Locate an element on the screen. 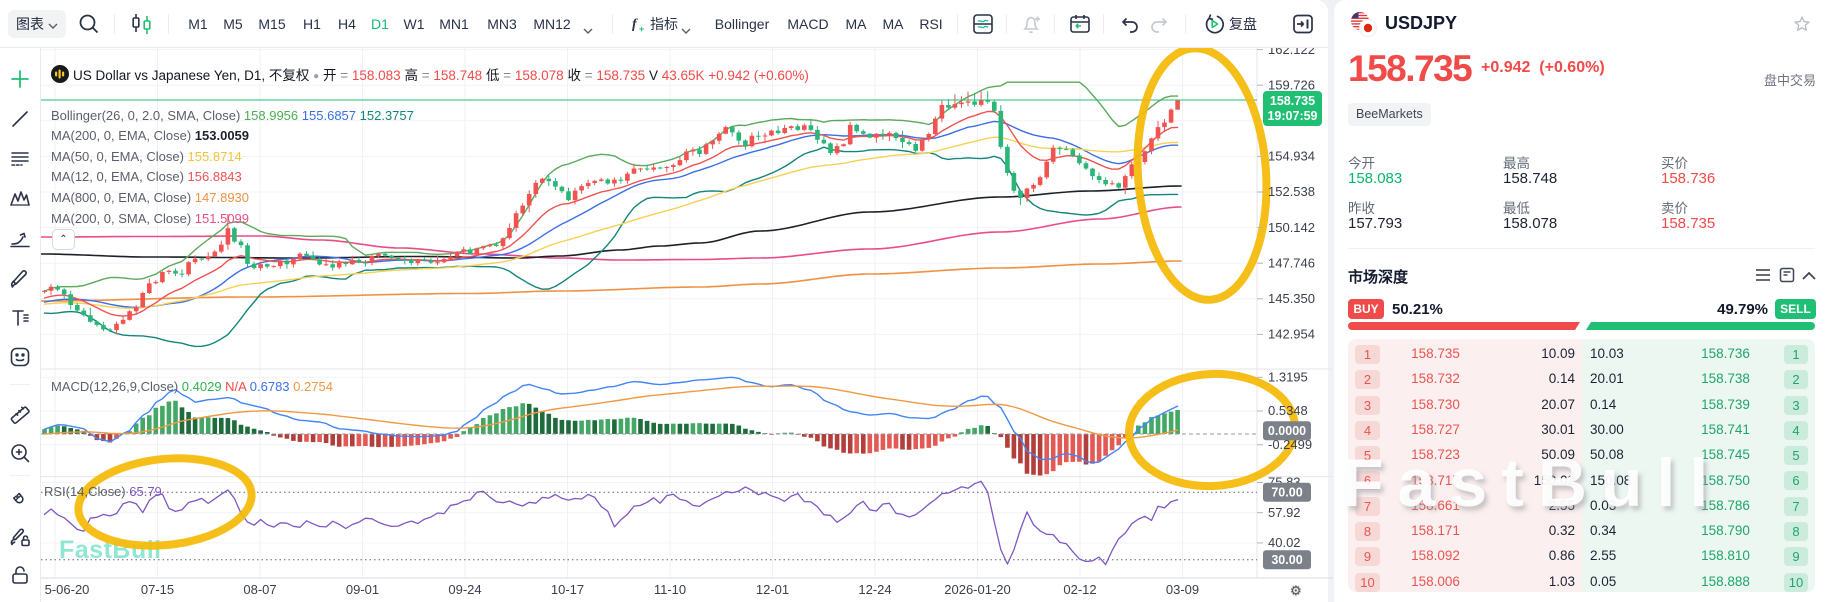 Image resolution: width=1841 pixels, height=602 pixels. svg-text: 12-01 is located at coordinates (772, 589).